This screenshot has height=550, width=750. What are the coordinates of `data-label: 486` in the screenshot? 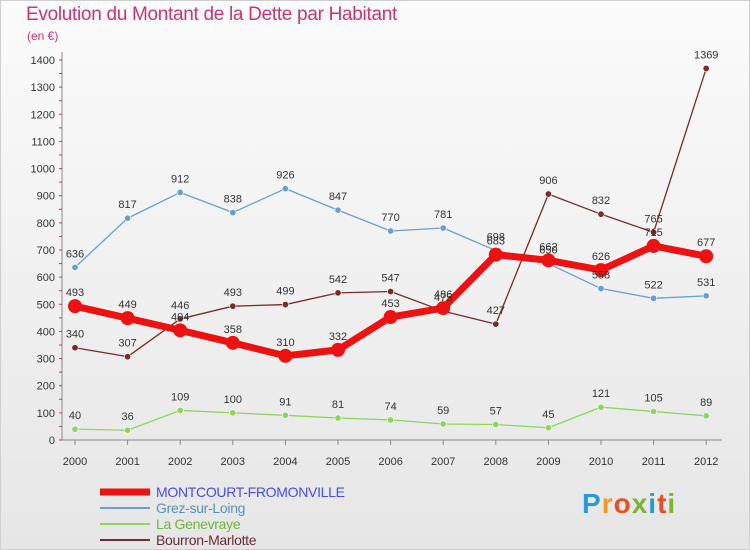 It's located at (443, 295).